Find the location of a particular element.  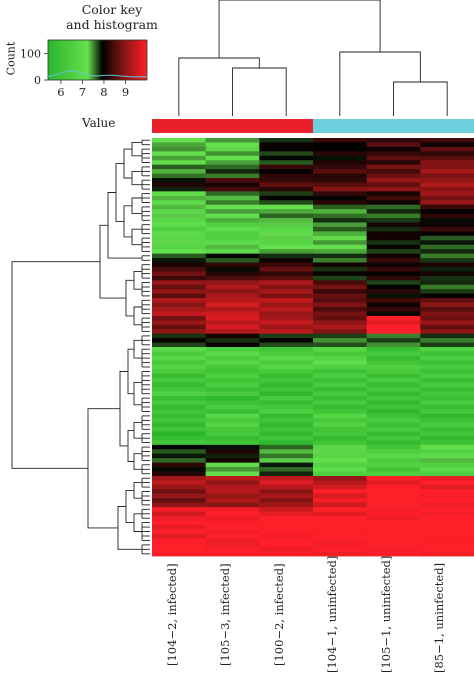

column-label-5: [105−1, uninfected] is located at coordinates (386, 614).